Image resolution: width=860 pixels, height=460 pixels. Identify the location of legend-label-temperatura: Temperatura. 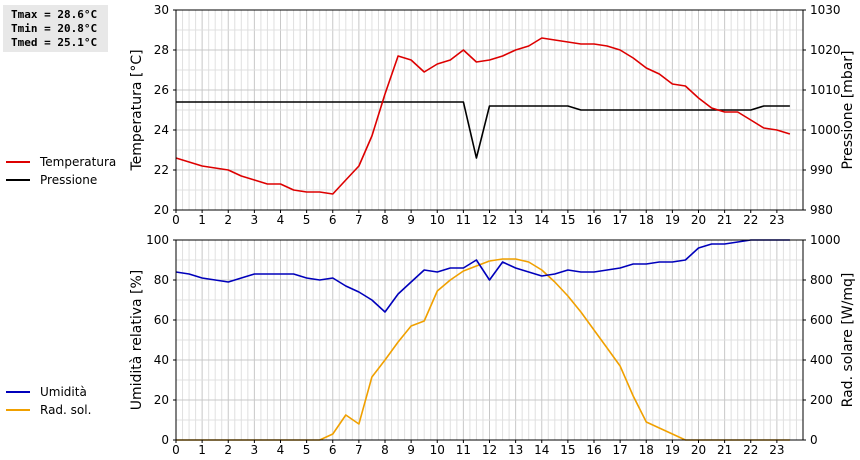
(78, 162).